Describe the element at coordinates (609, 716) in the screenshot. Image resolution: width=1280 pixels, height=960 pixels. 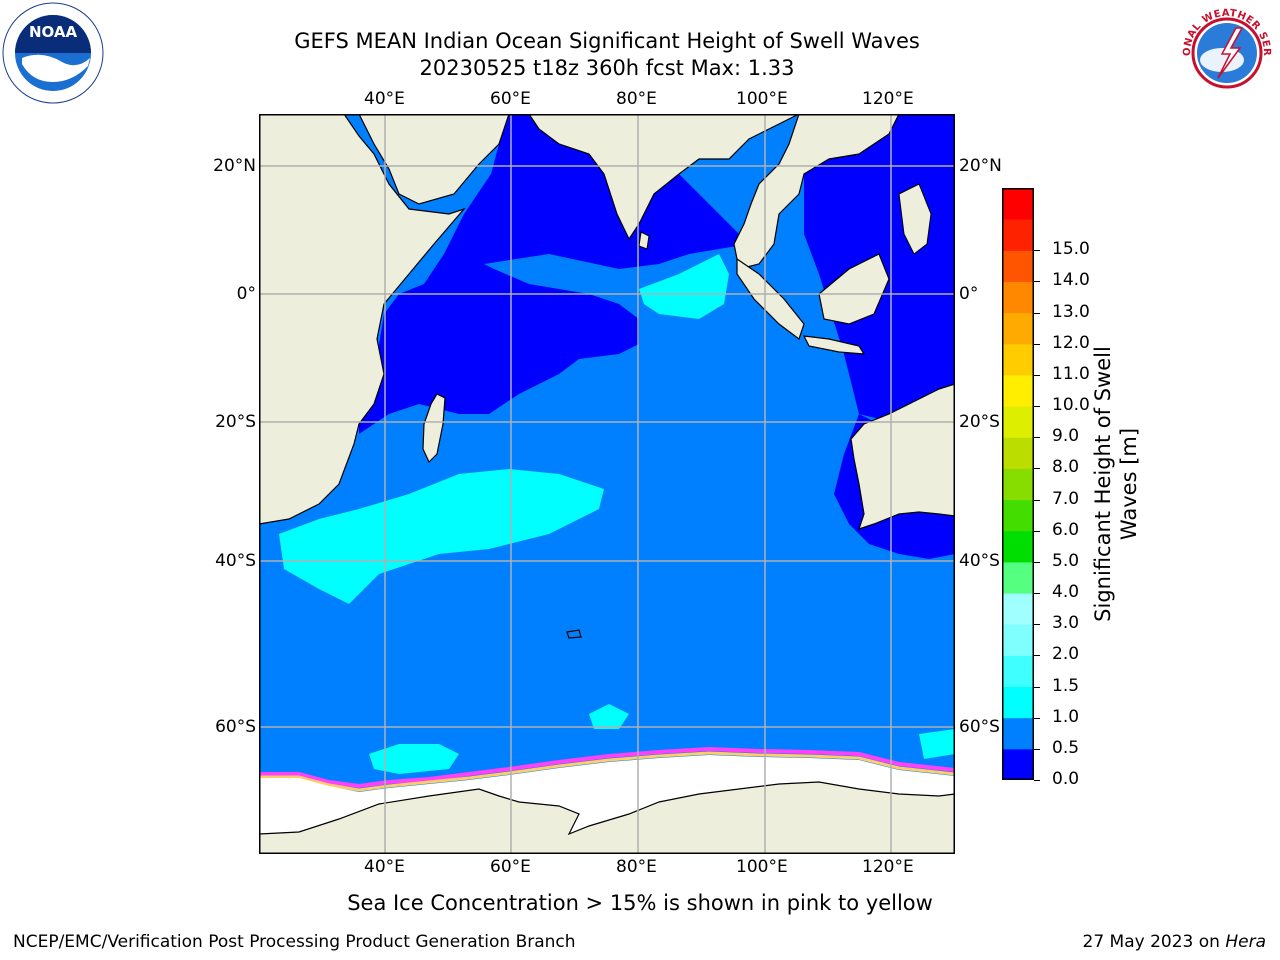
I see `swell-high-patch-south-central` at that location.